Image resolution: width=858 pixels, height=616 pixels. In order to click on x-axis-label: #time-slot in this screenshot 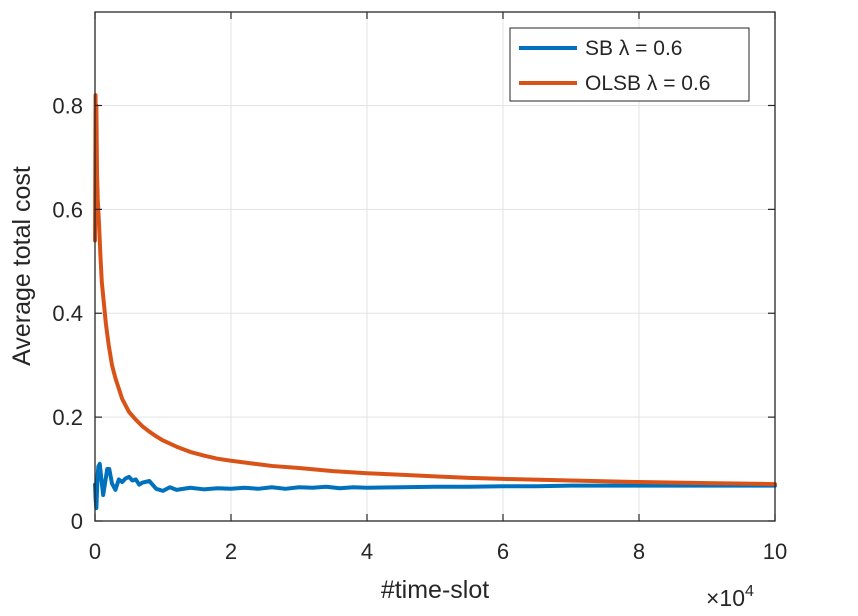, I will do `click(435, 590)`.